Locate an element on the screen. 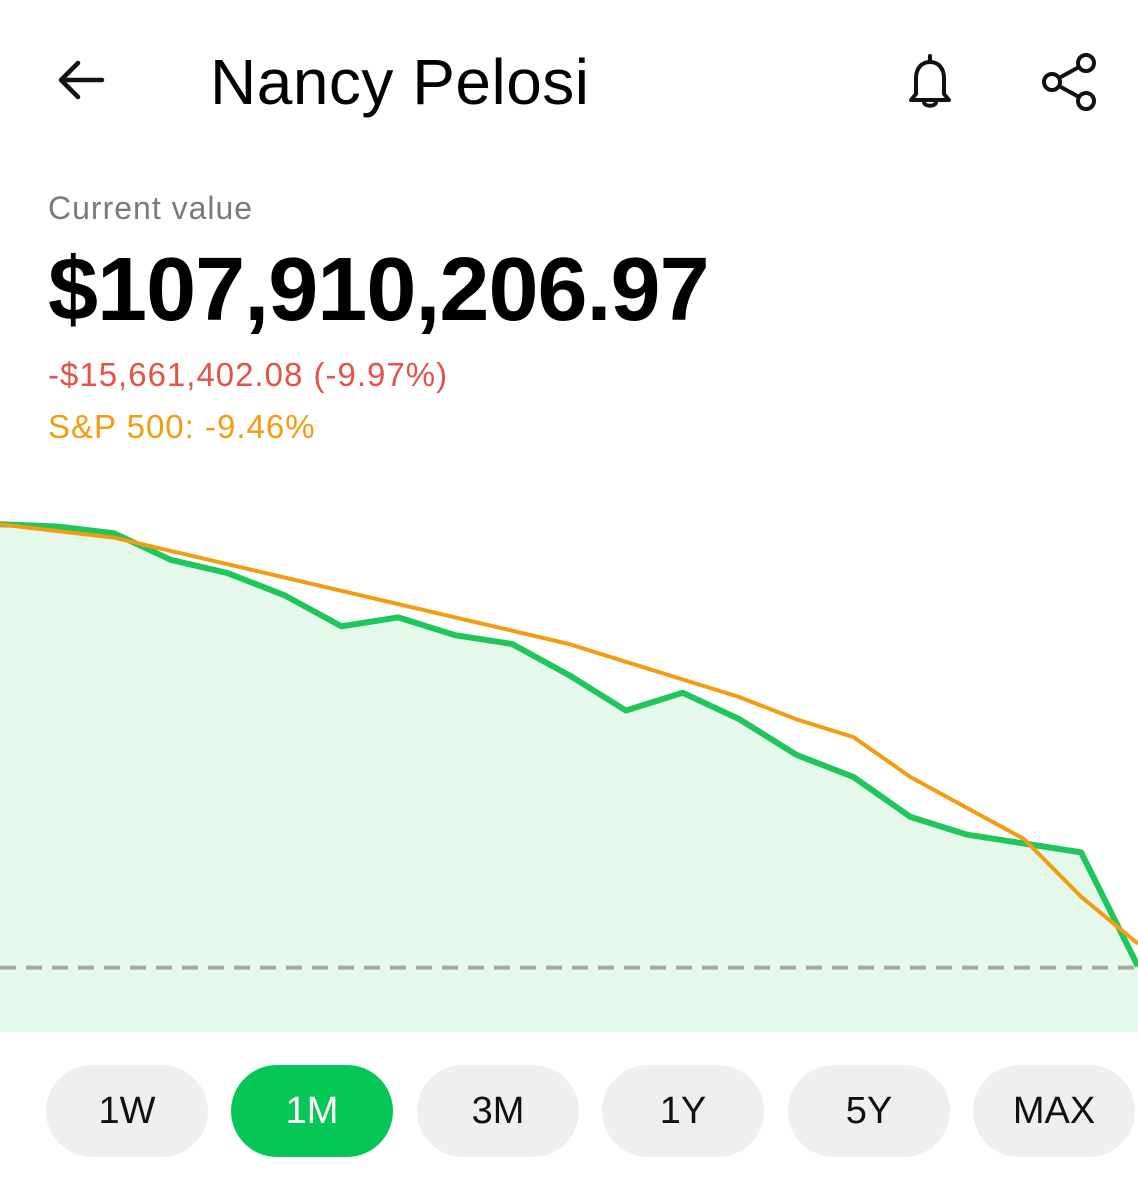 This screenshot has height=1200, width=1138. current-value-label: Current value is located at coordinates (151, 208).